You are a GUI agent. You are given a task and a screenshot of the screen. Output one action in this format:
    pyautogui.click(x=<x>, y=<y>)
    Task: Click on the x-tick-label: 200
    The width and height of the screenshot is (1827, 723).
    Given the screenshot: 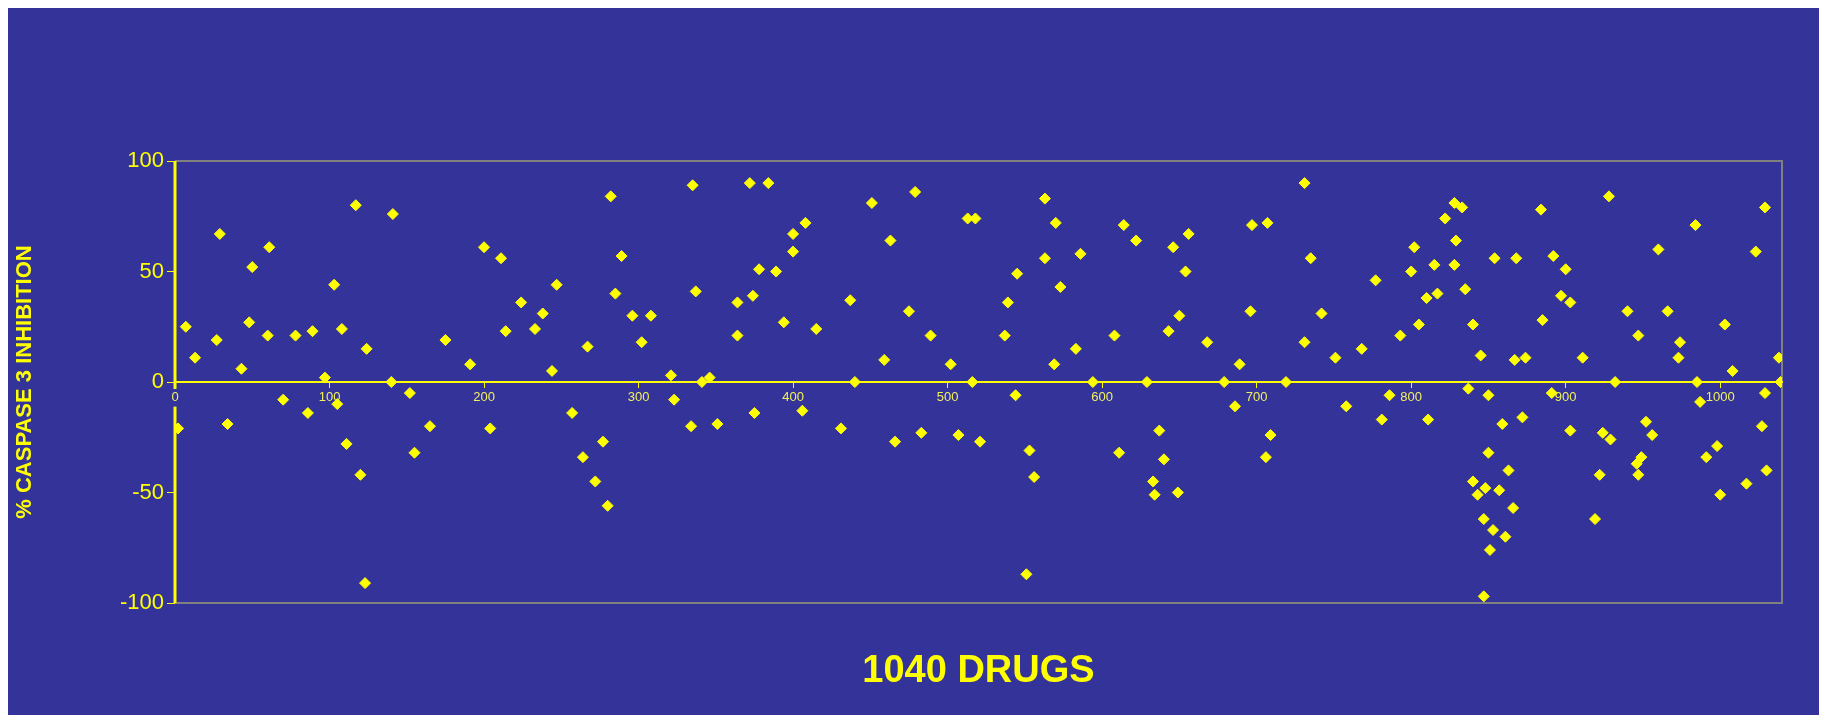 What is the action you would take?
    pyautogui.click(x=484, y=397)
    